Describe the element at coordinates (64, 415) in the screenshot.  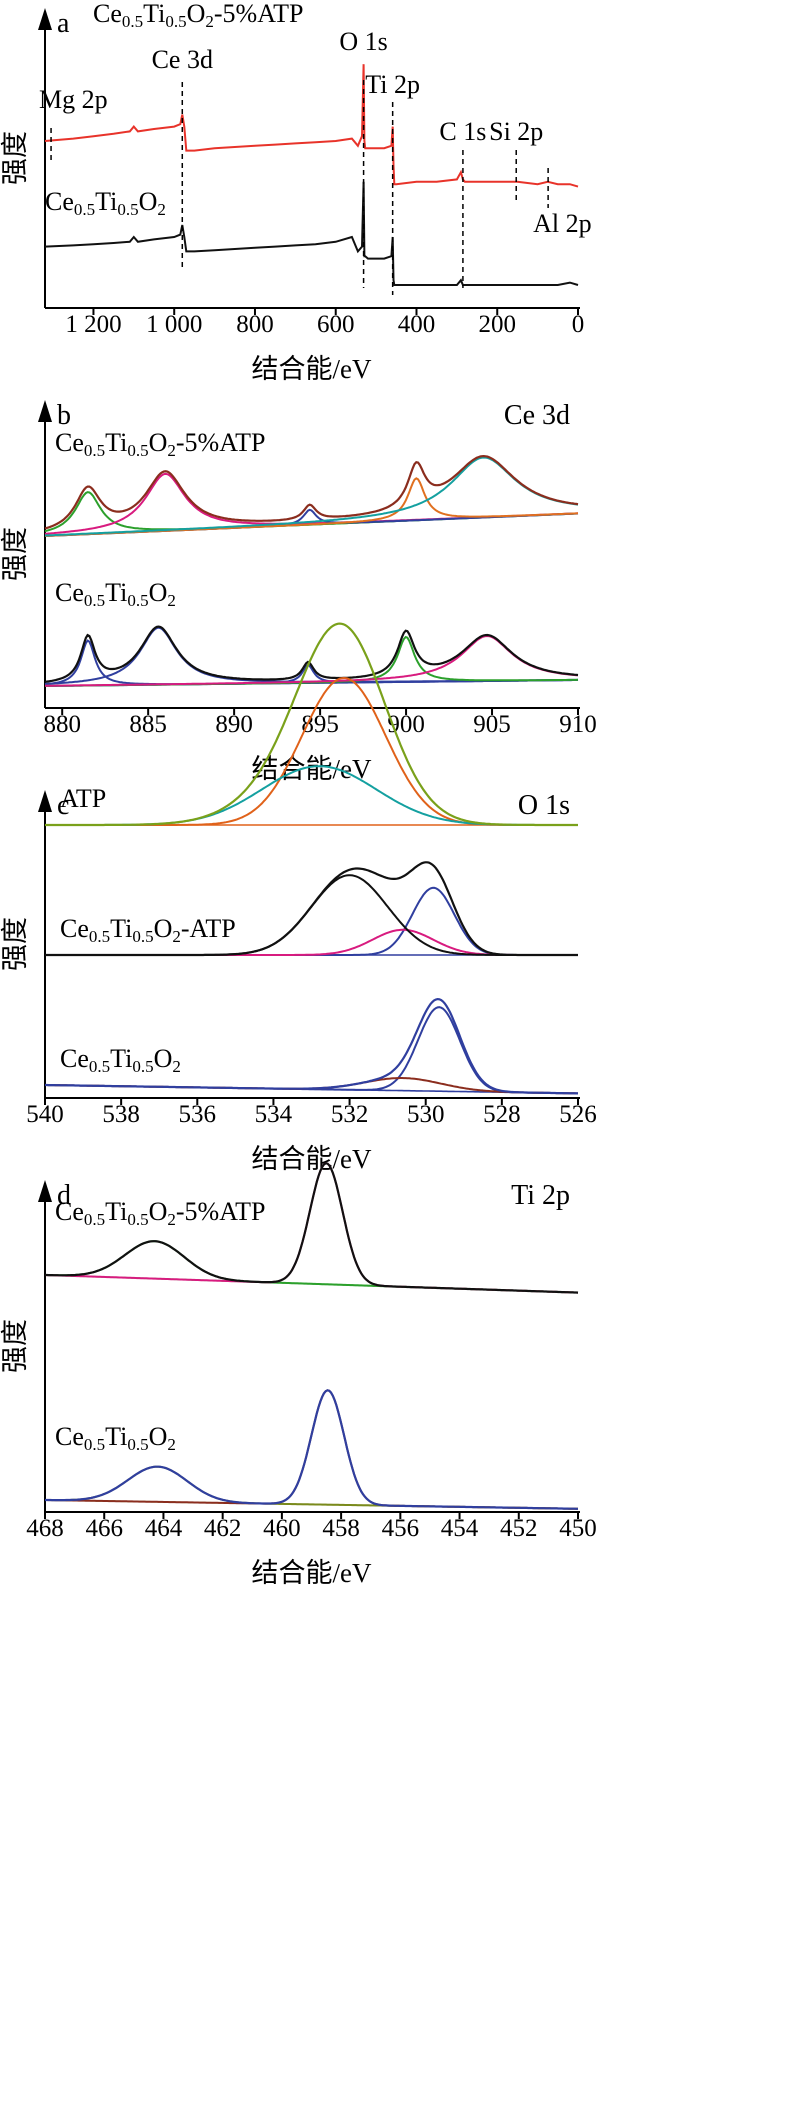
I see `panel-label: b` at that location.